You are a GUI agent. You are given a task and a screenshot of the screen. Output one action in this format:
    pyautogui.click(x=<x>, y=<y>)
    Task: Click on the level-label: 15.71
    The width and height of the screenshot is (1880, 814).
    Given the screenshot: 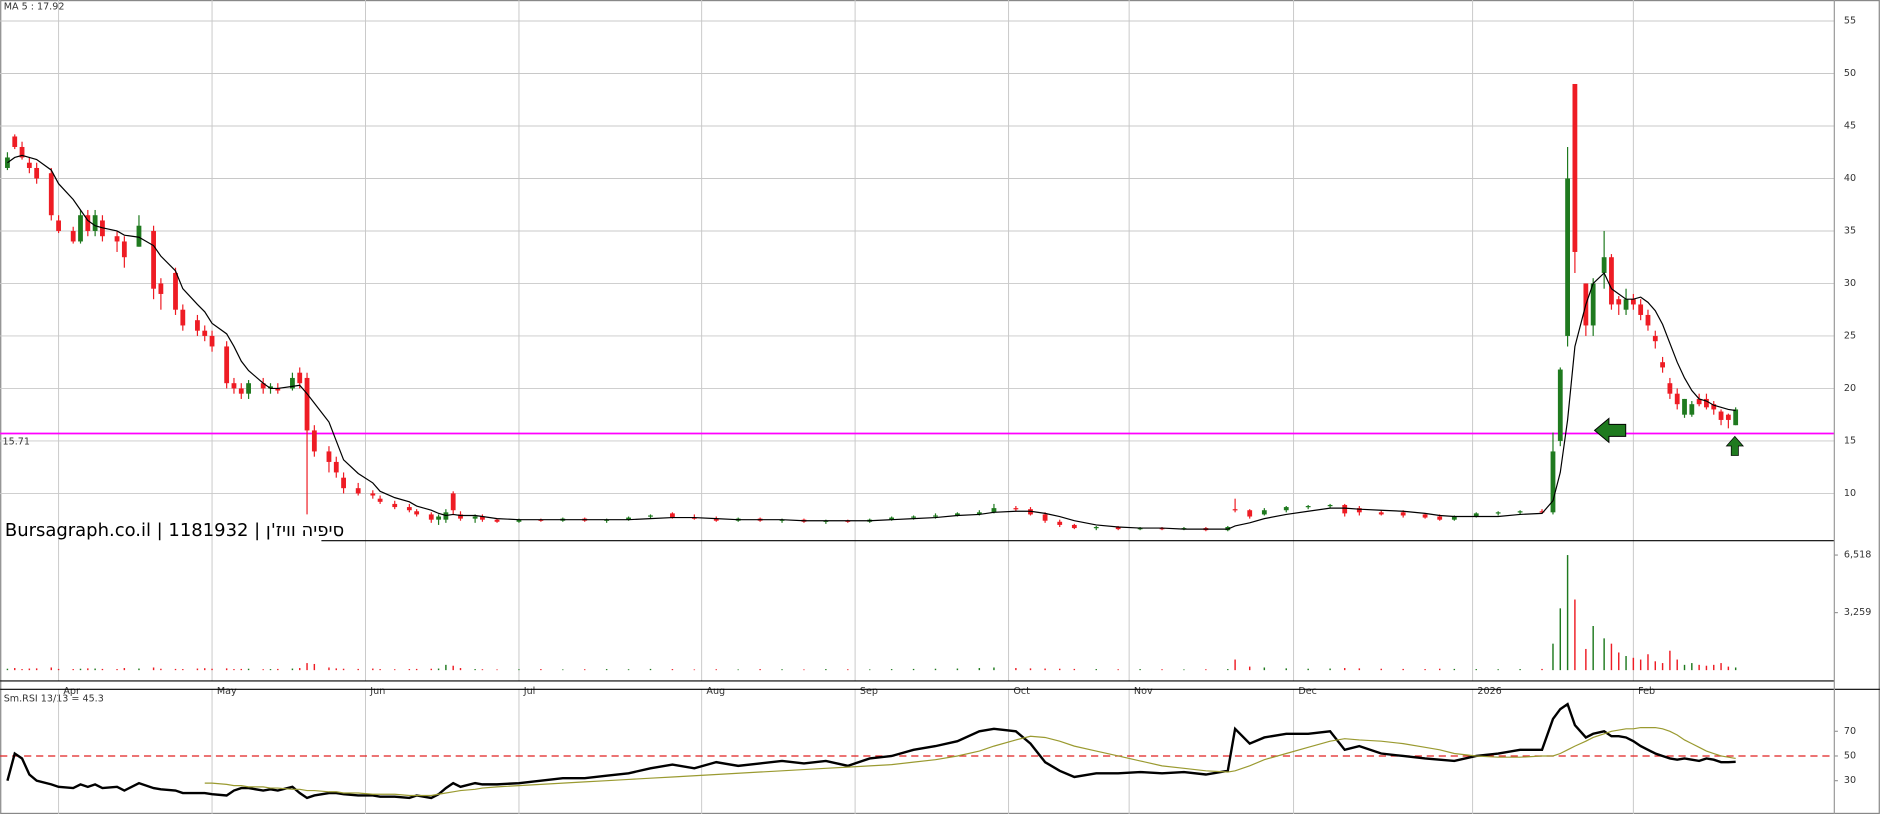 What is the action you would take?
    pyautogui.click(x=16, y=441)
    